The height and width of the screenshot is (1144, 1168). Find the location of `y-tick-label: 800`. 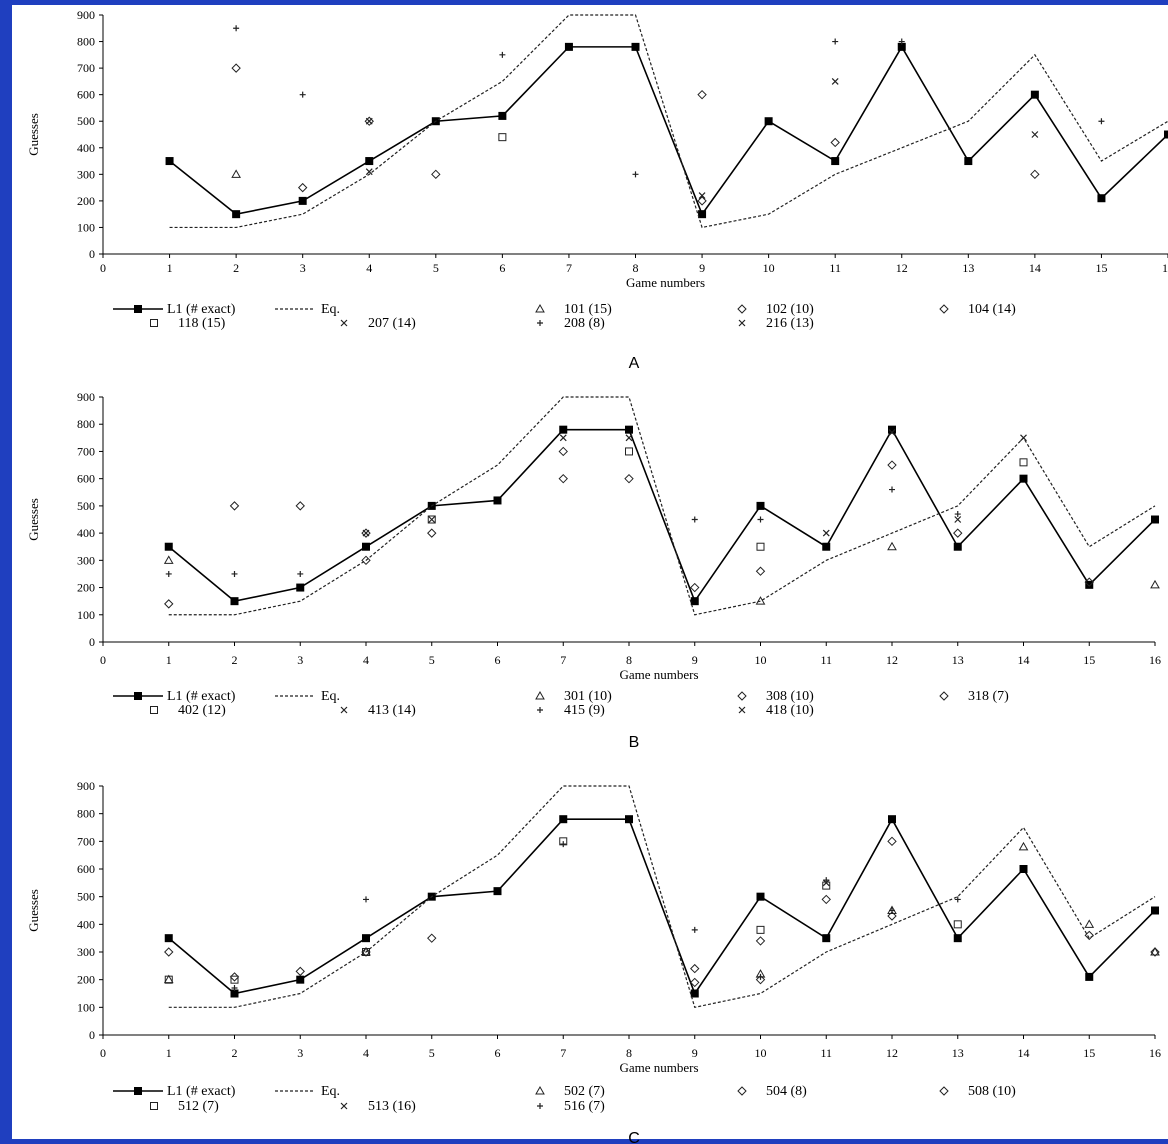

y-tick-label: 800 is located at coordinates (86, 424).